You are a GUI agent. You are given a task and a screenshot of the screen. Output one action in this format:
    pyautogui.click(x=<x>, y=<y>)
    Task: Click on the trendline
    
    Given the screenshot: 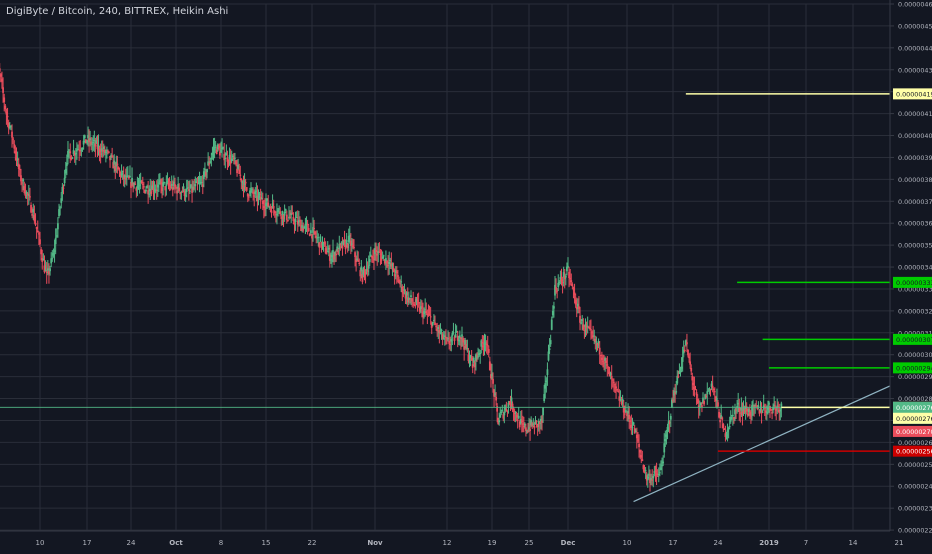 What is the action you would take?
    pyautogui.click(x=773, y=439)
    